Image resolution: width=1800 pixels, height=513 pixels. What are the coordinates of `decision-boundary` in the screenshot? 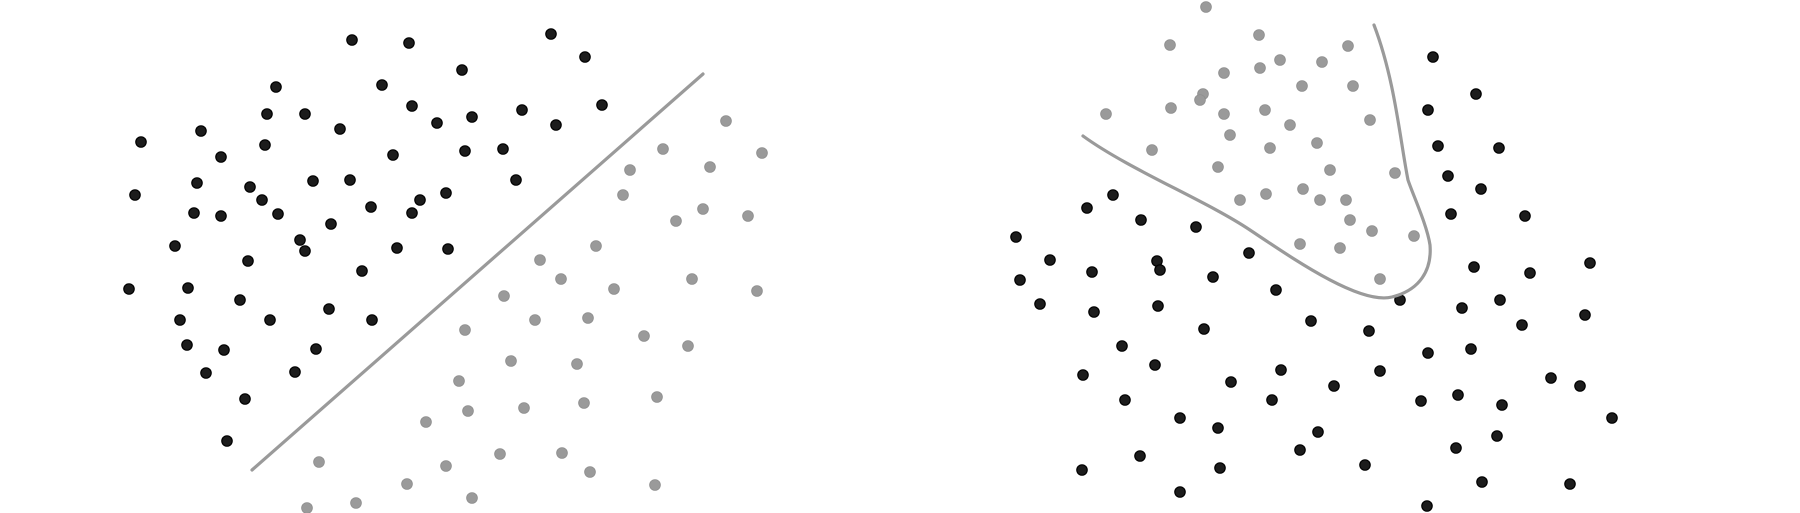 It's located at (1256, 161).